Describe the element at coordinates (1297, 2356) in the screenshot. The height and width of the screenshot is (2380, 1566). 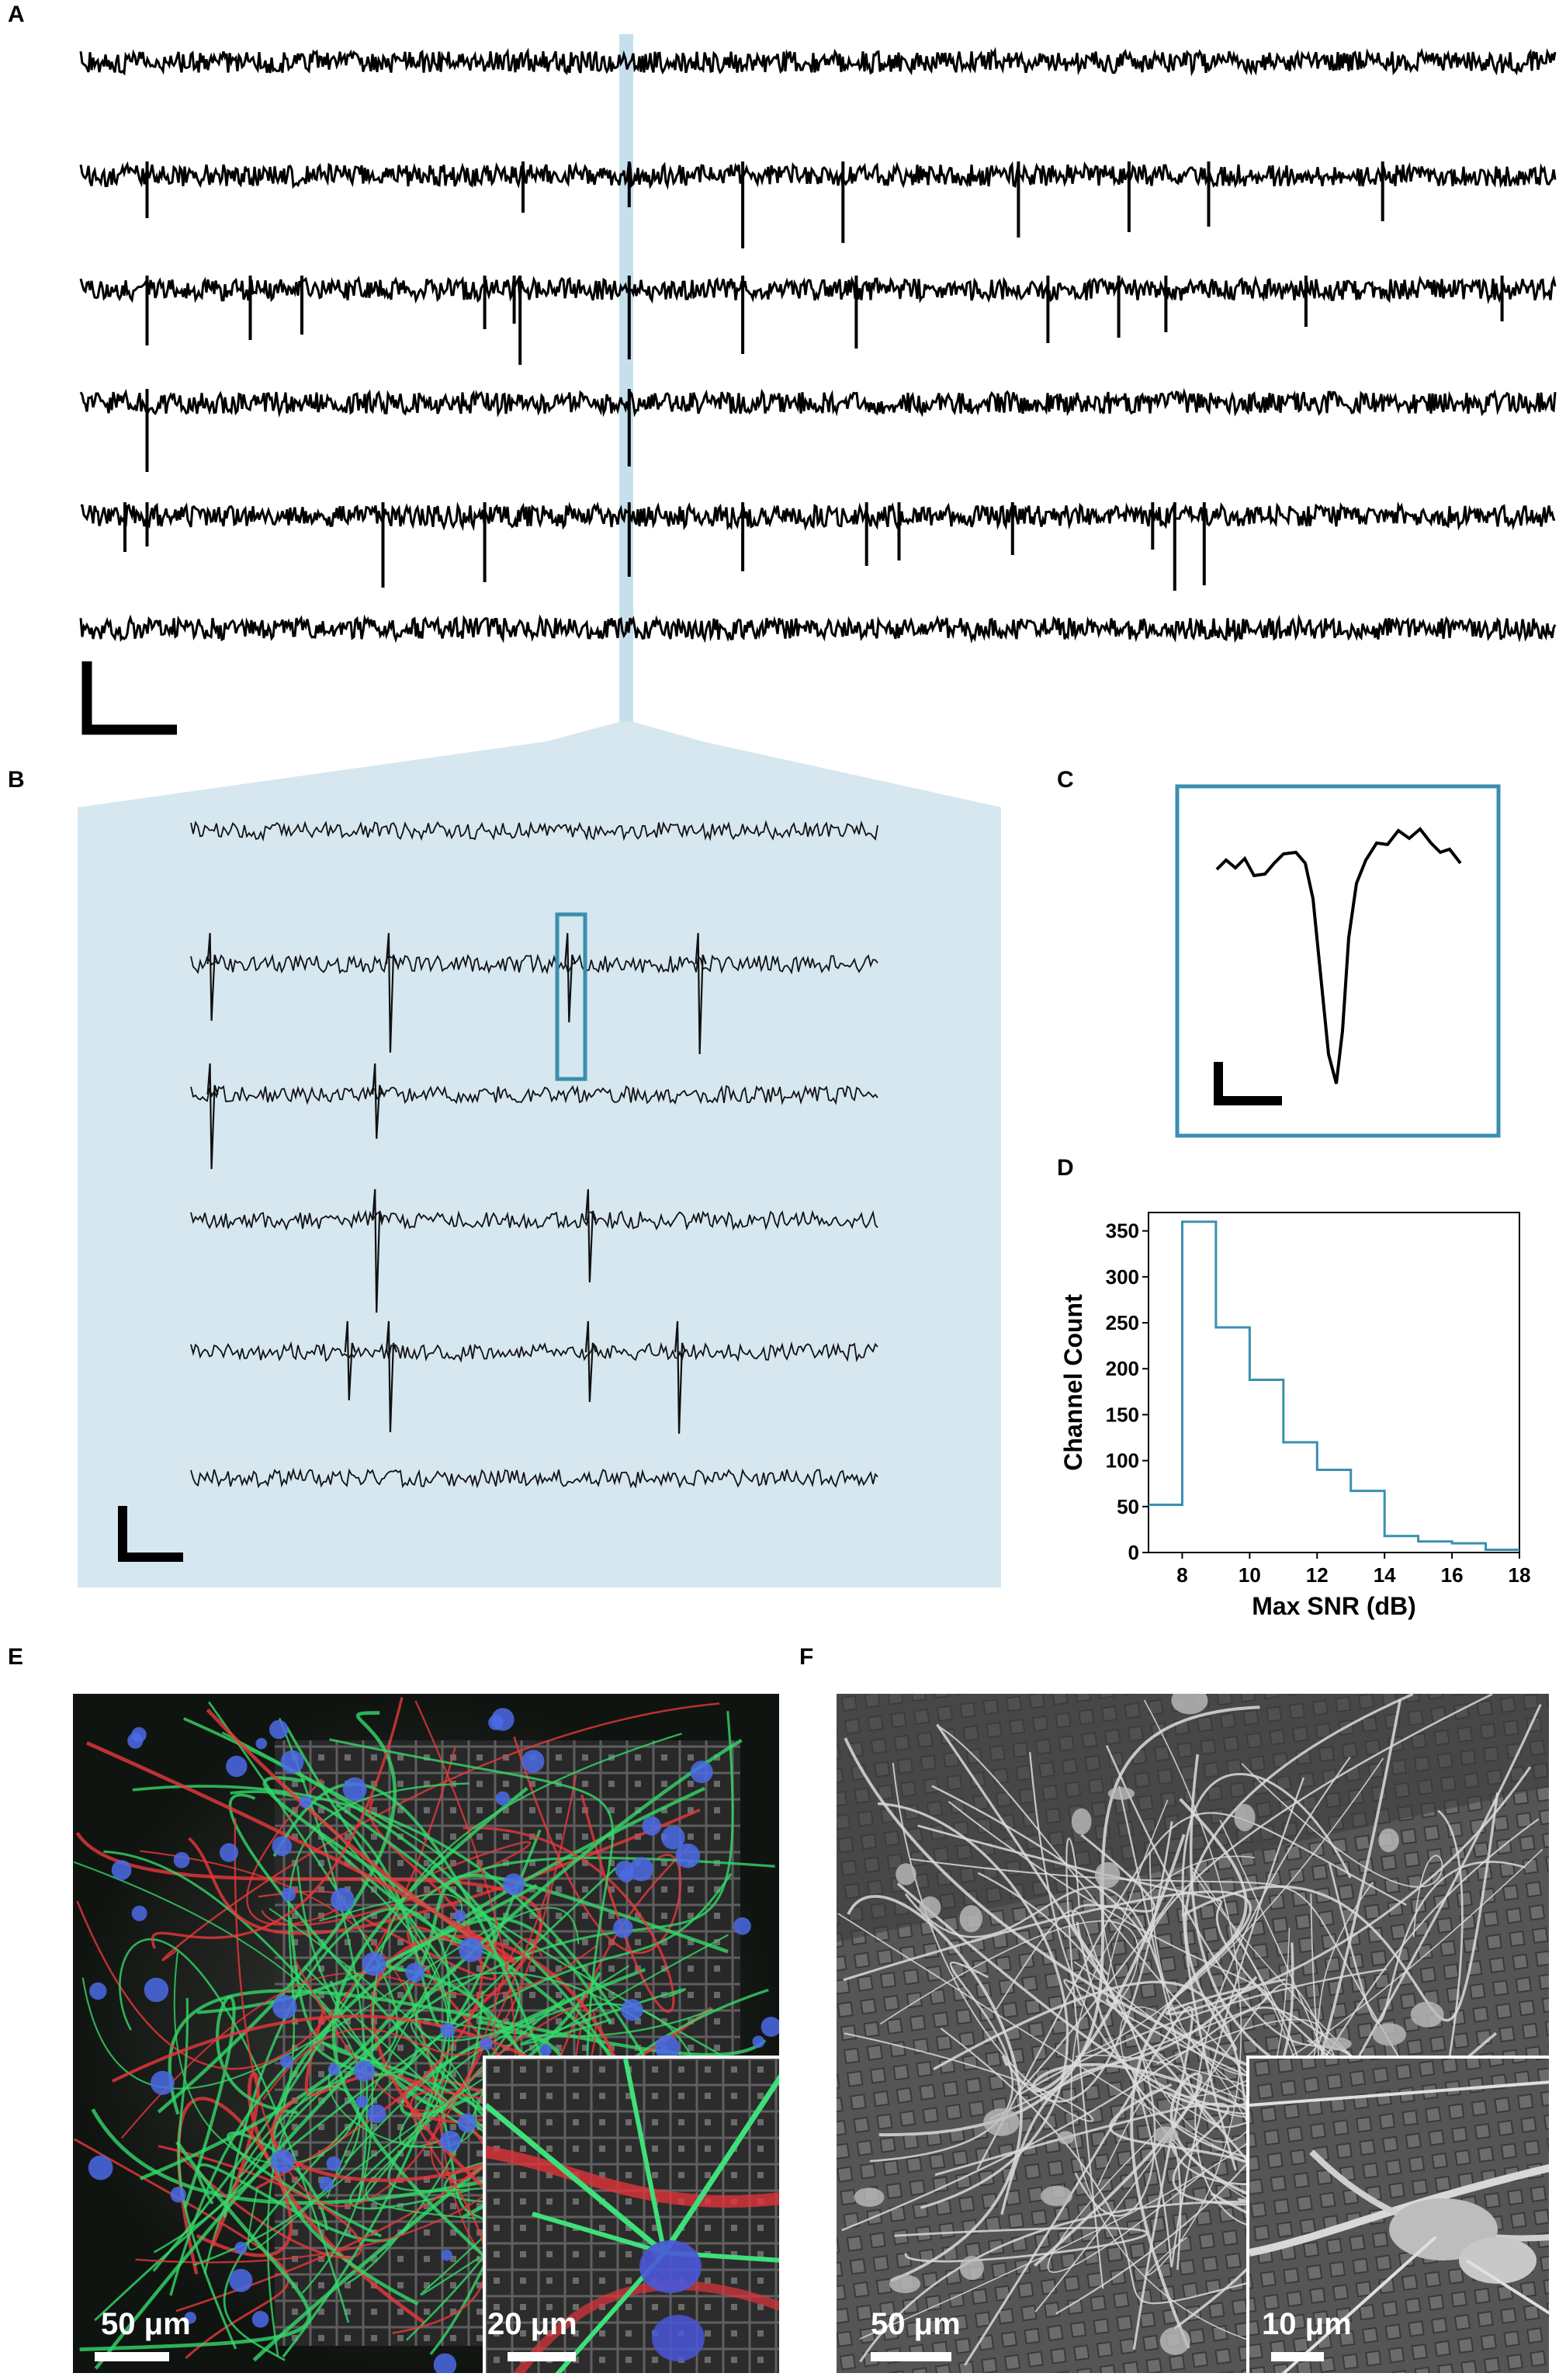
I see `scale-bar-f-inset` at that location.